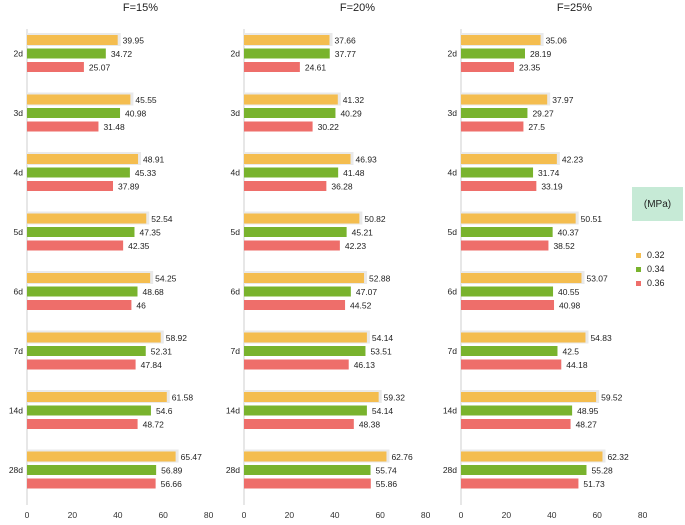  What do you see at coordinates (375, 219) in the screenshot?
I see `data-label-1-3-0: 50.82` at bounding box center [375, 219].